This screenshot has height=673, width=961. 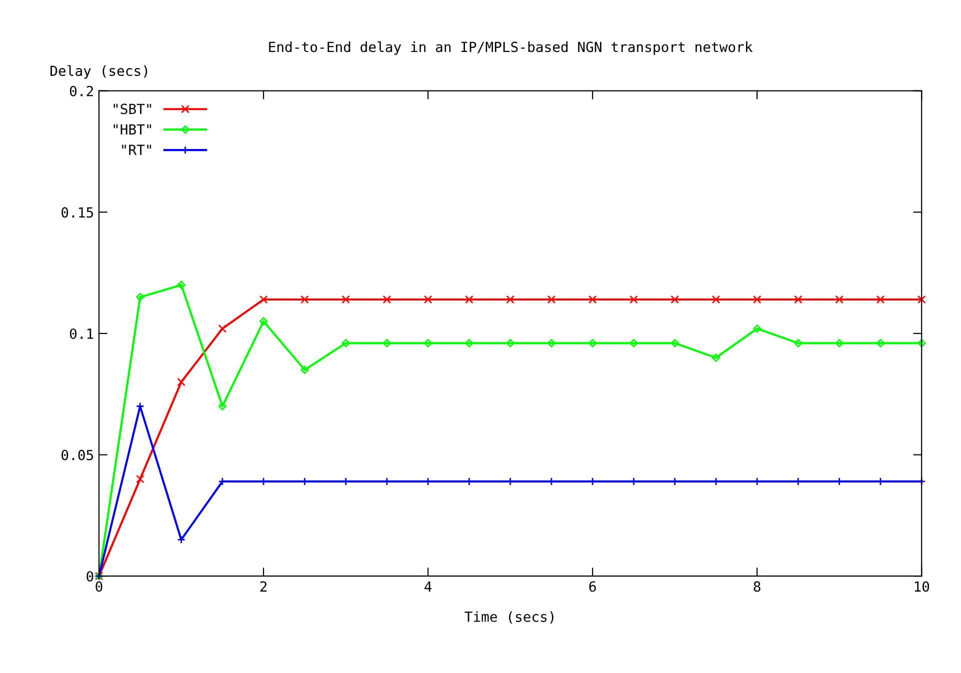 What do you see at coordinates (99, 72) in the screenshot?
I see `y-axis-title: Delay (secs)` at bounding box center [99, 72].